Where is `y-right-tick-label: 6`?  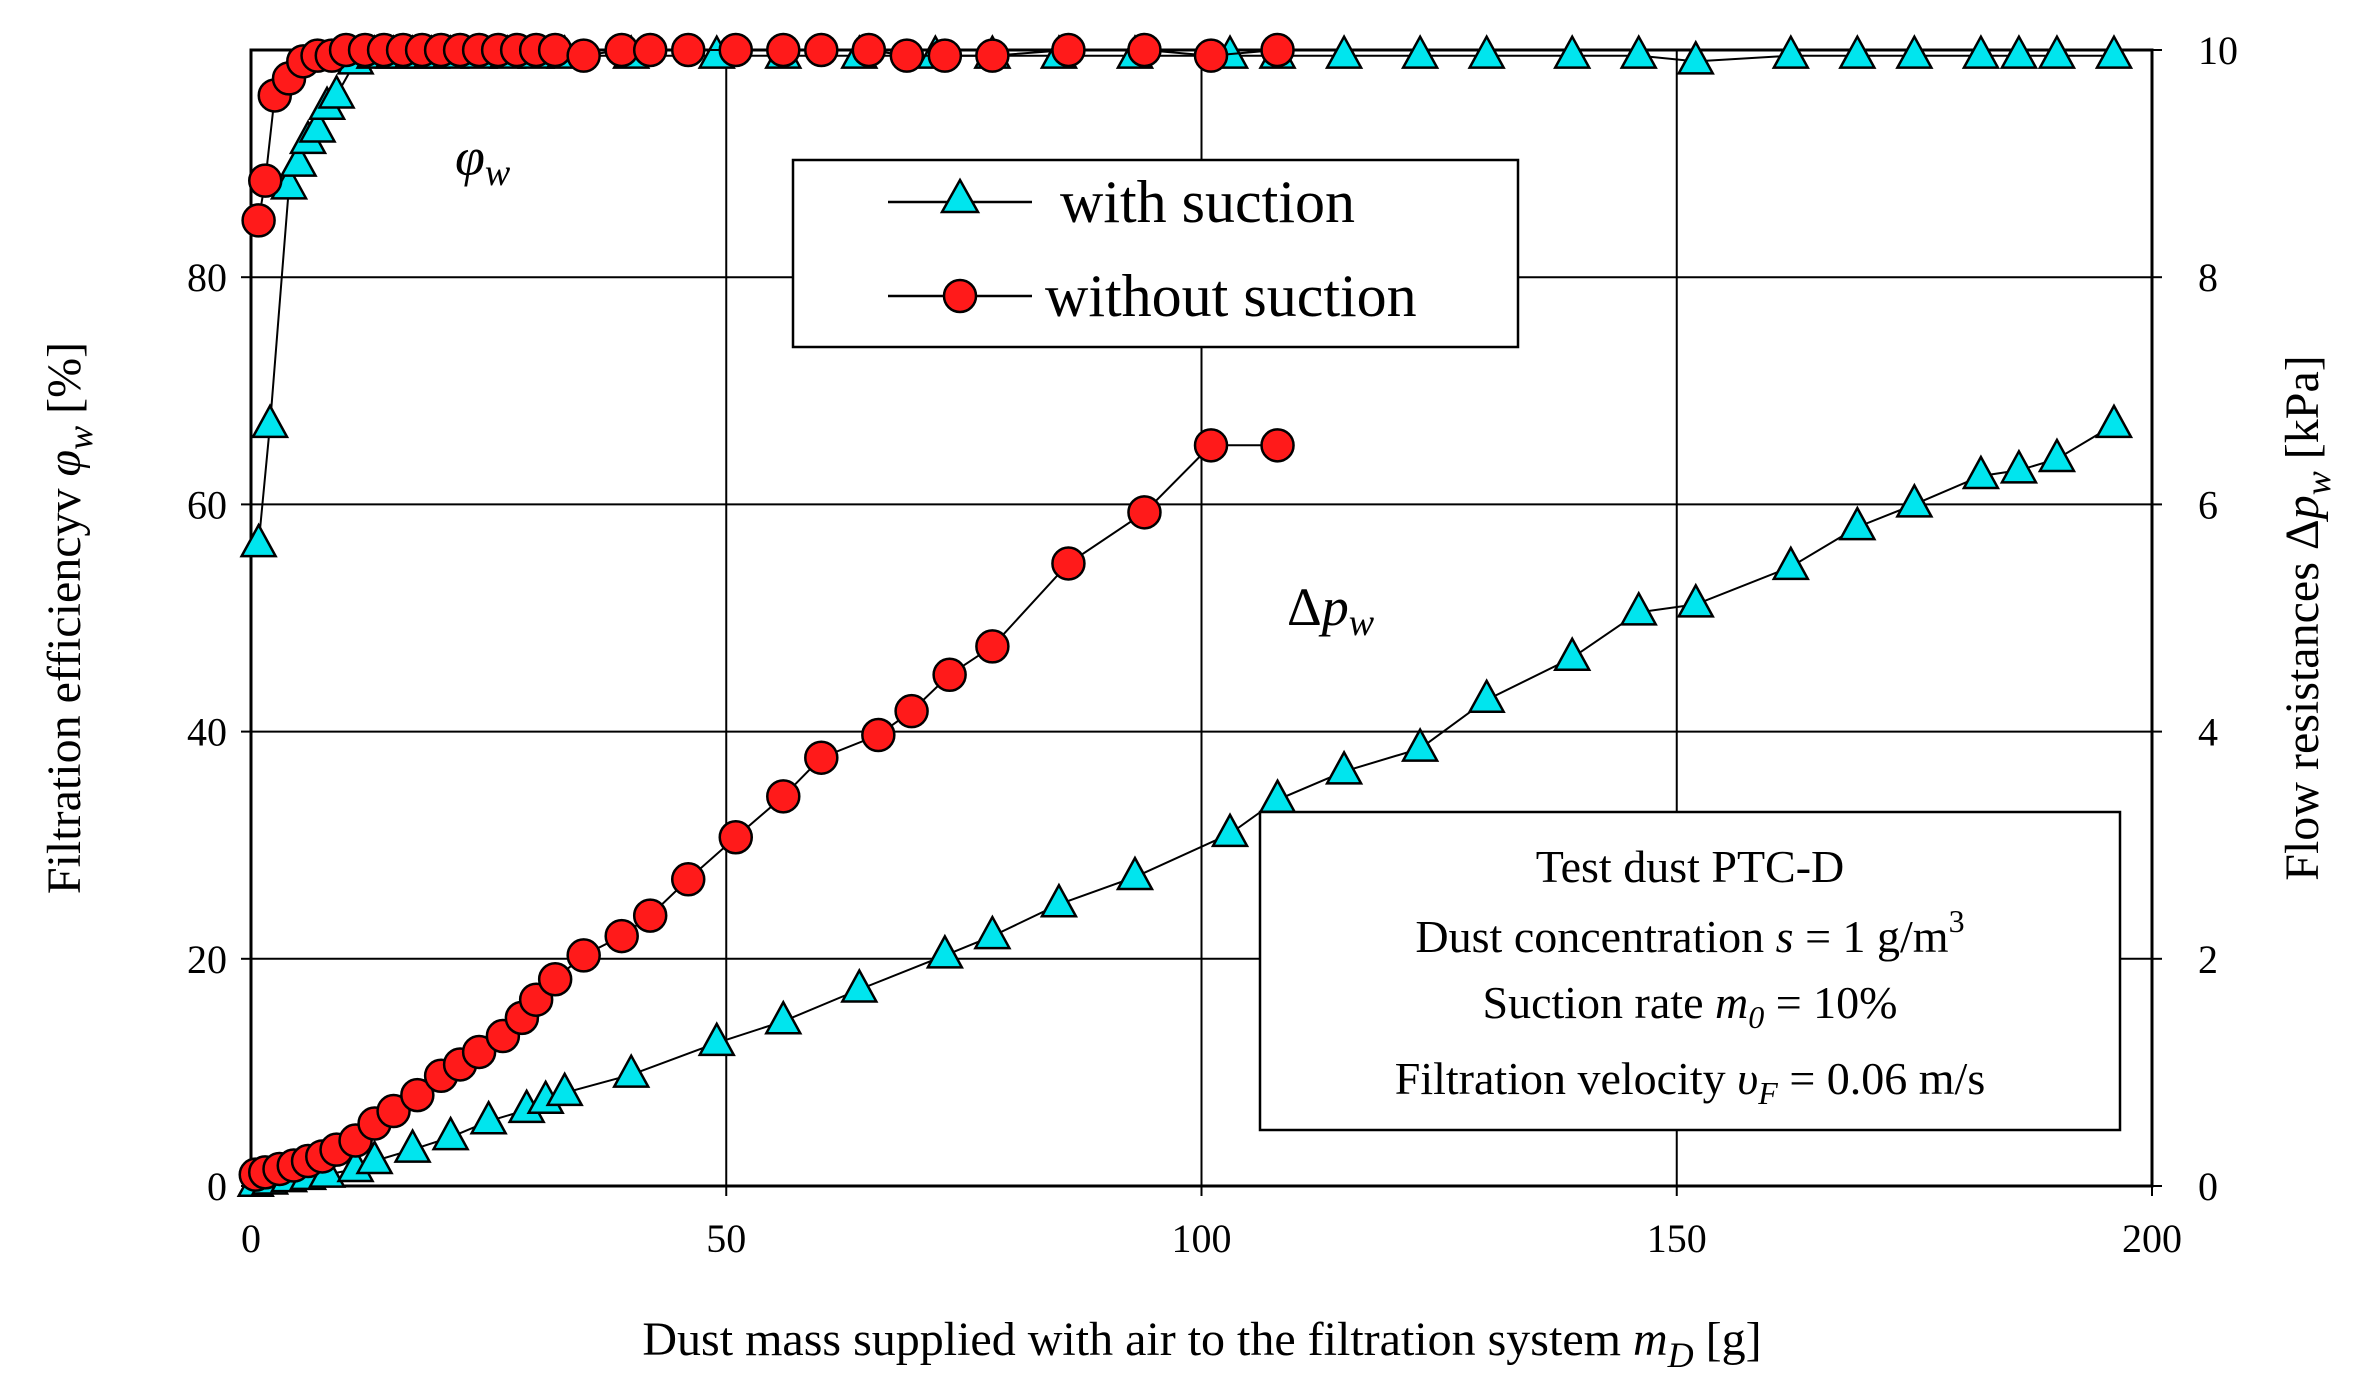
y-right-tick-label: 6 is located at coordinates (2208, 504).